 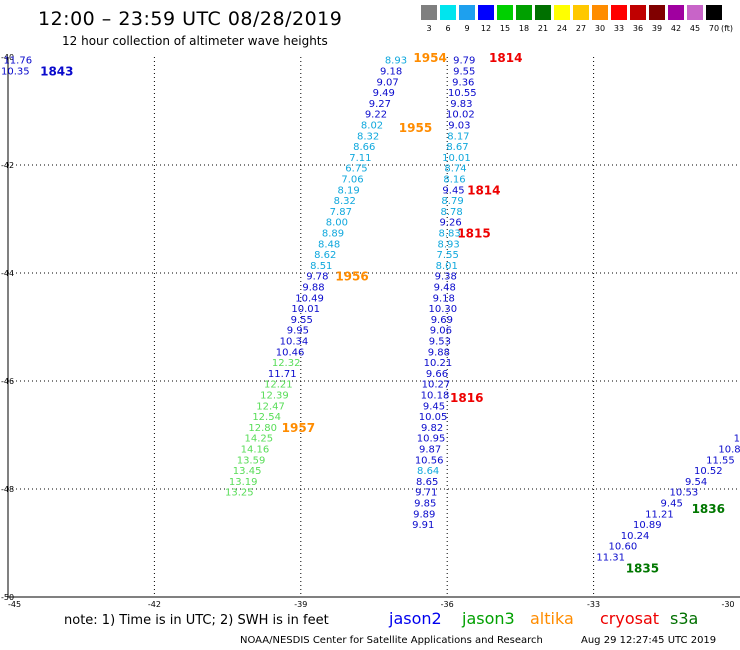 What do you see at coordinates (415, 128) in the screenshot?
I see `pass-time-label: 1955` at bounding box center [415, 128].